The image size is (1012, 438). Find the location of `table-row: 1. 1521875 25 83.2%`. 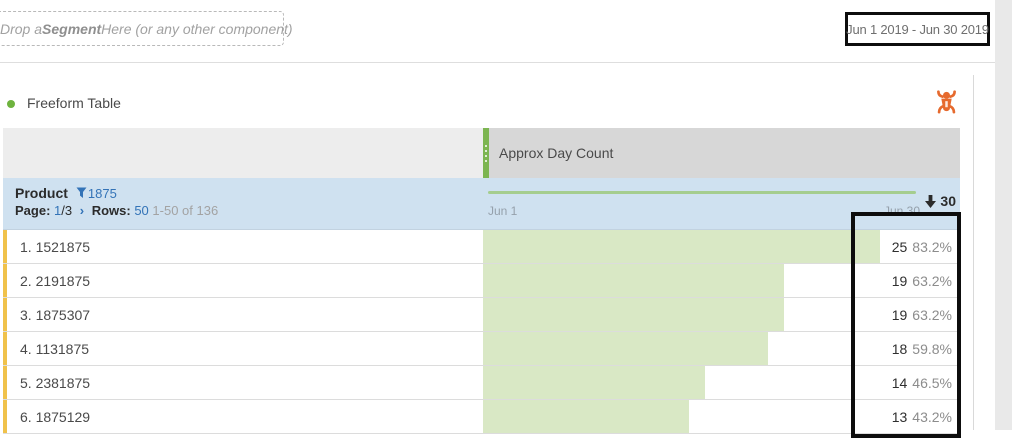

table-row: 1. 1521875 25 83.2% is located at coordinates (481, 247).